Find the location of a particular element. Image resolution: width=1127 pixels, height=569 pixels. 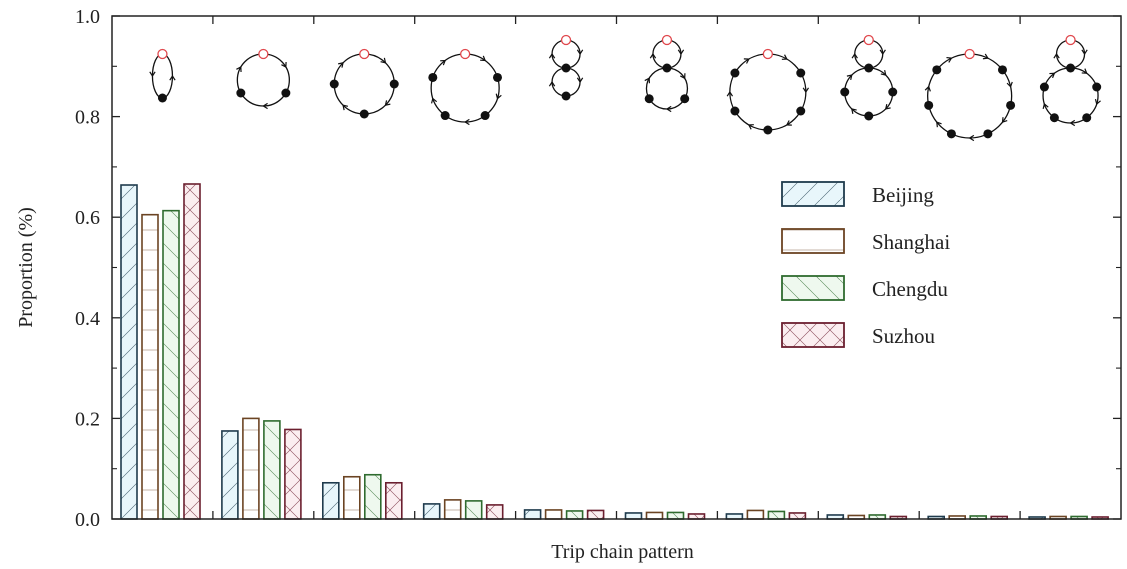

legend-item-beijing: Beijing is located at coordinates (857, 194).